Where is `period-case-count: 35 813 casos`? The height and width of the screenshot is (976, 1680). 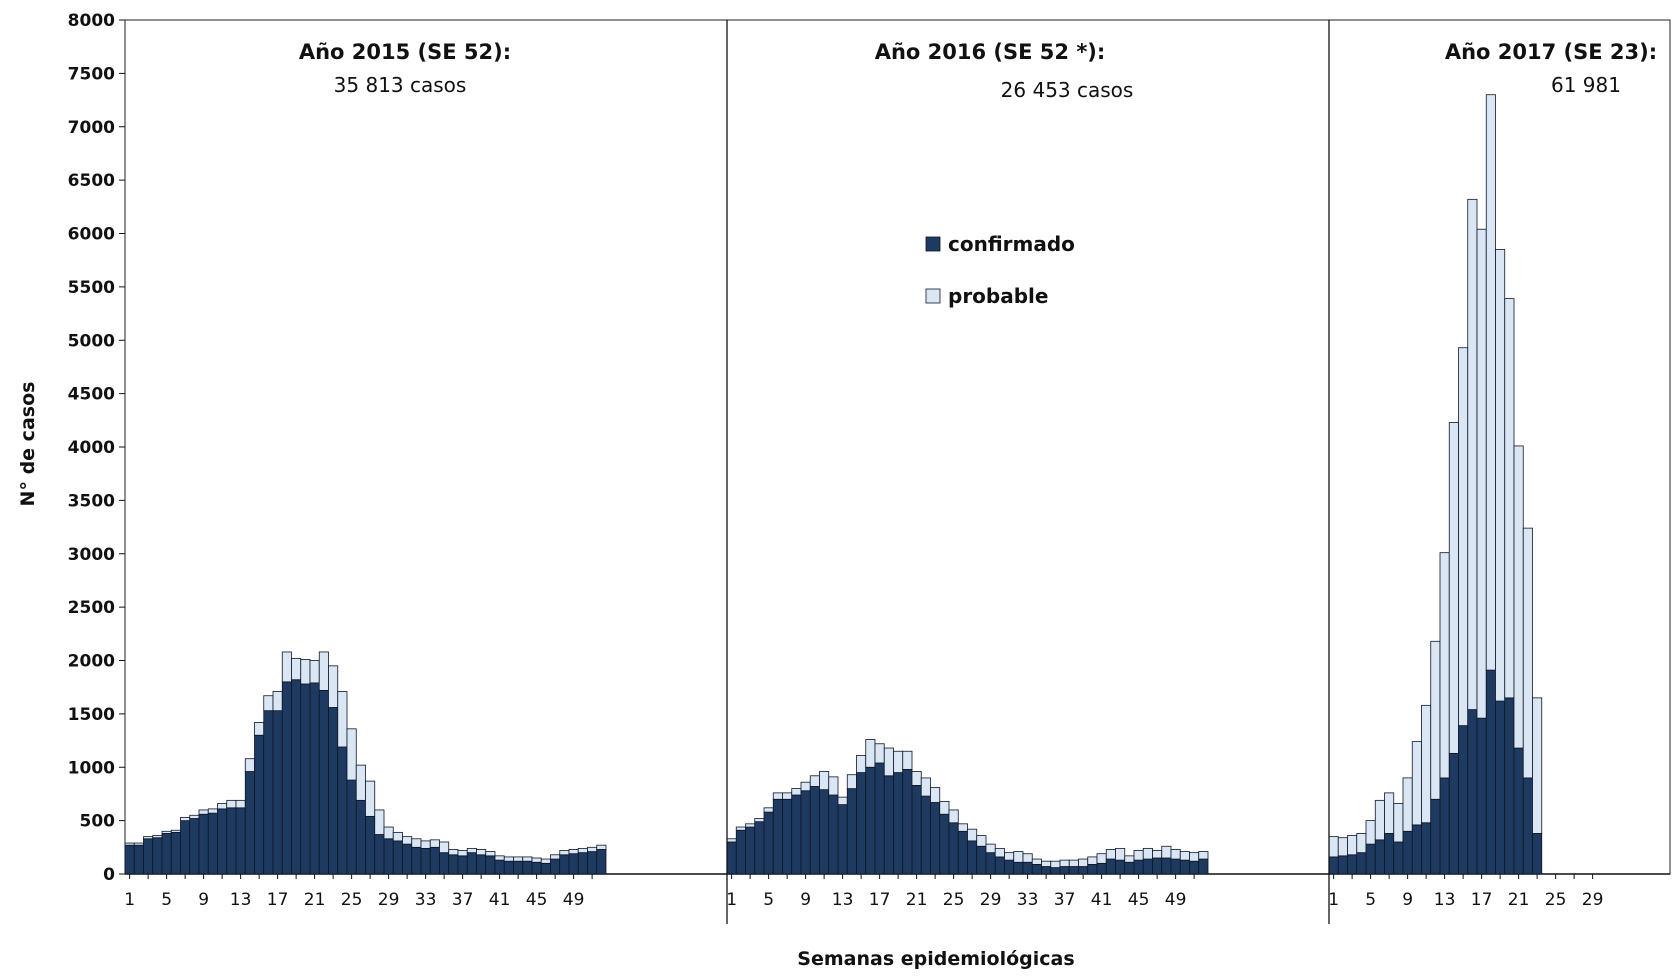
period-case-count: 35 813 casos is located at coordinates (400, 85).